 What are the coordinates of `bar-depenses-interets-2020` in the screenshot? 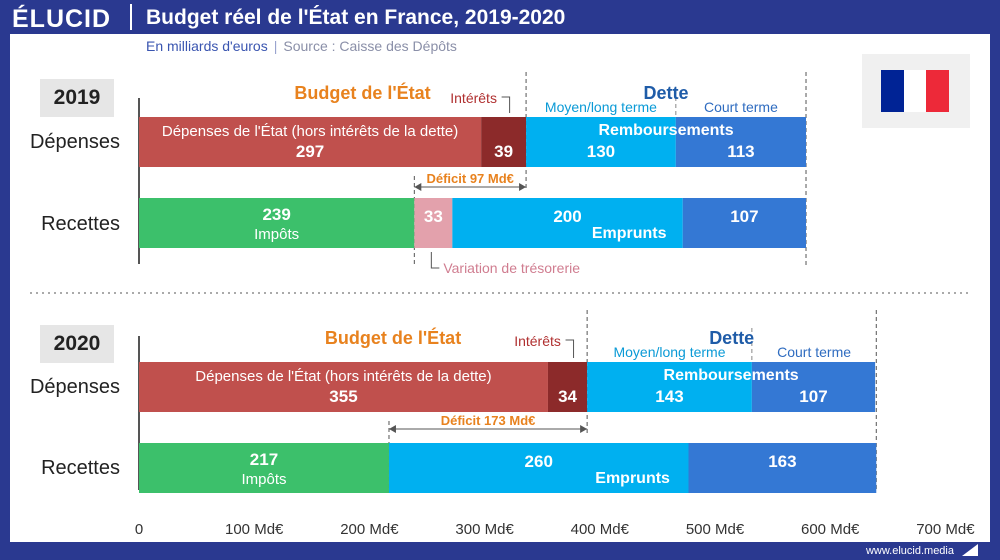 It's located at (567, 387).